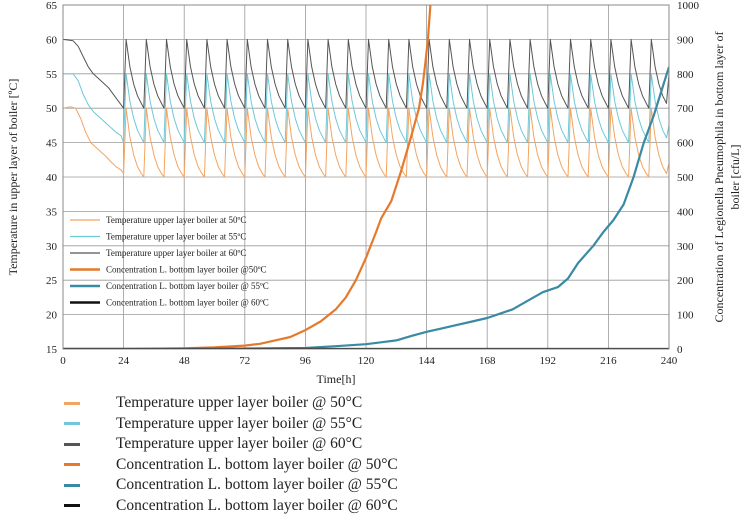  I want to click on x-tick-label: 192, so click(548, 361).